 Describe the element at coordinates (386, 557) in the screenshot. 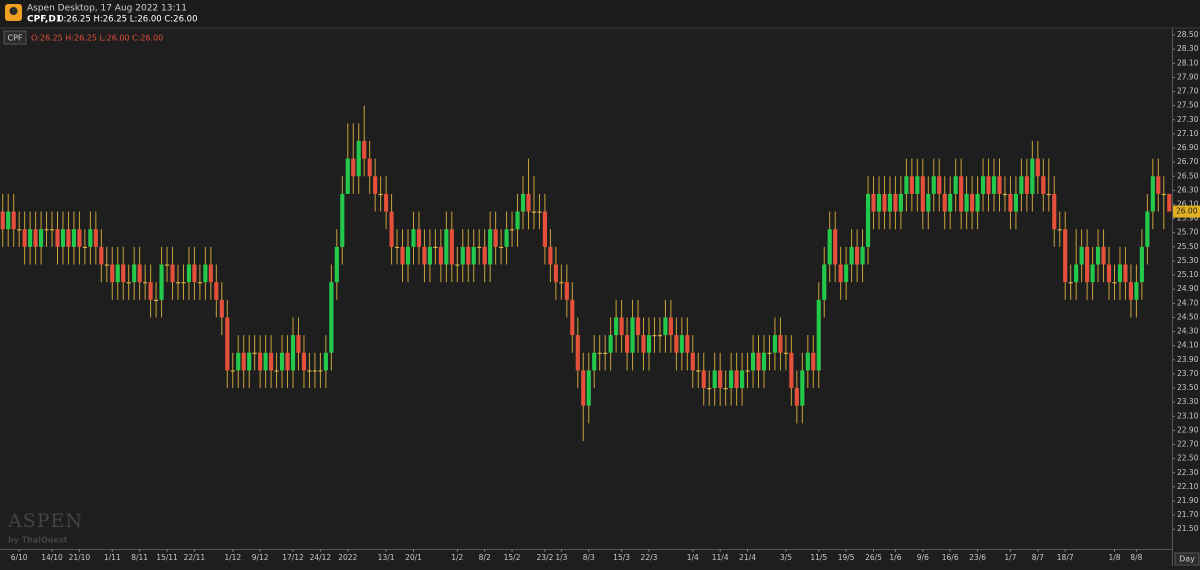

I see `x-tick-label: 13/1` at that location.